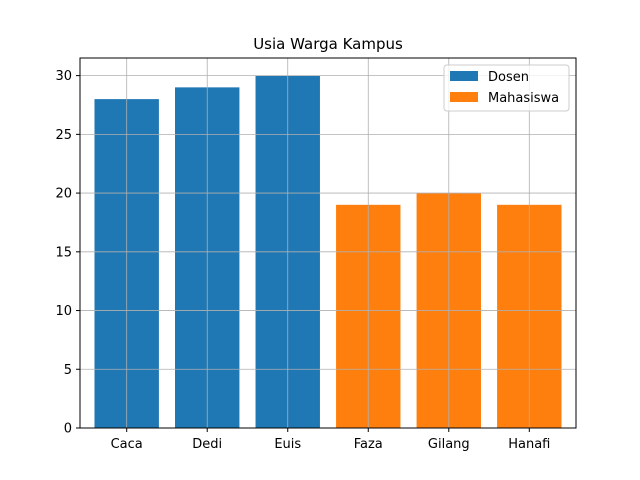  Describe the element at coordinates (127, 444) in the screenshot. I see `x-tick-label: Caca` at that location.